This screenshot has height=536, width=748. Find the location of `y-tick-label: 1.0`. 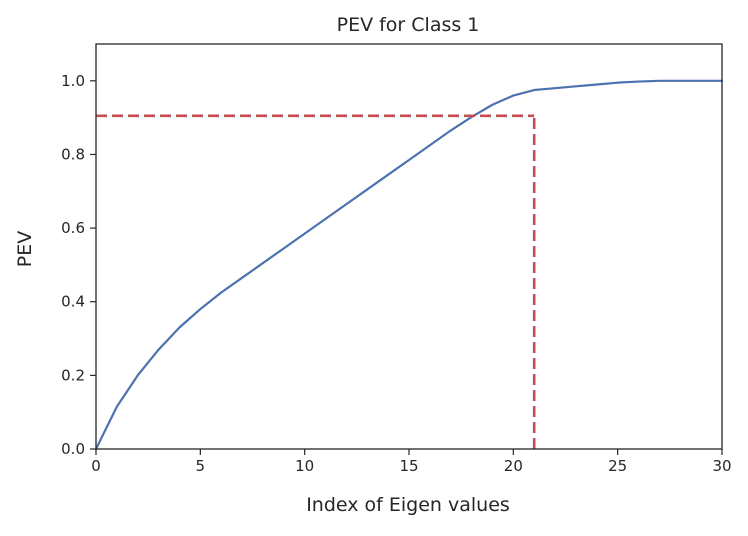

y-tick-label: 1.0 is located at coordinates (73, 81).